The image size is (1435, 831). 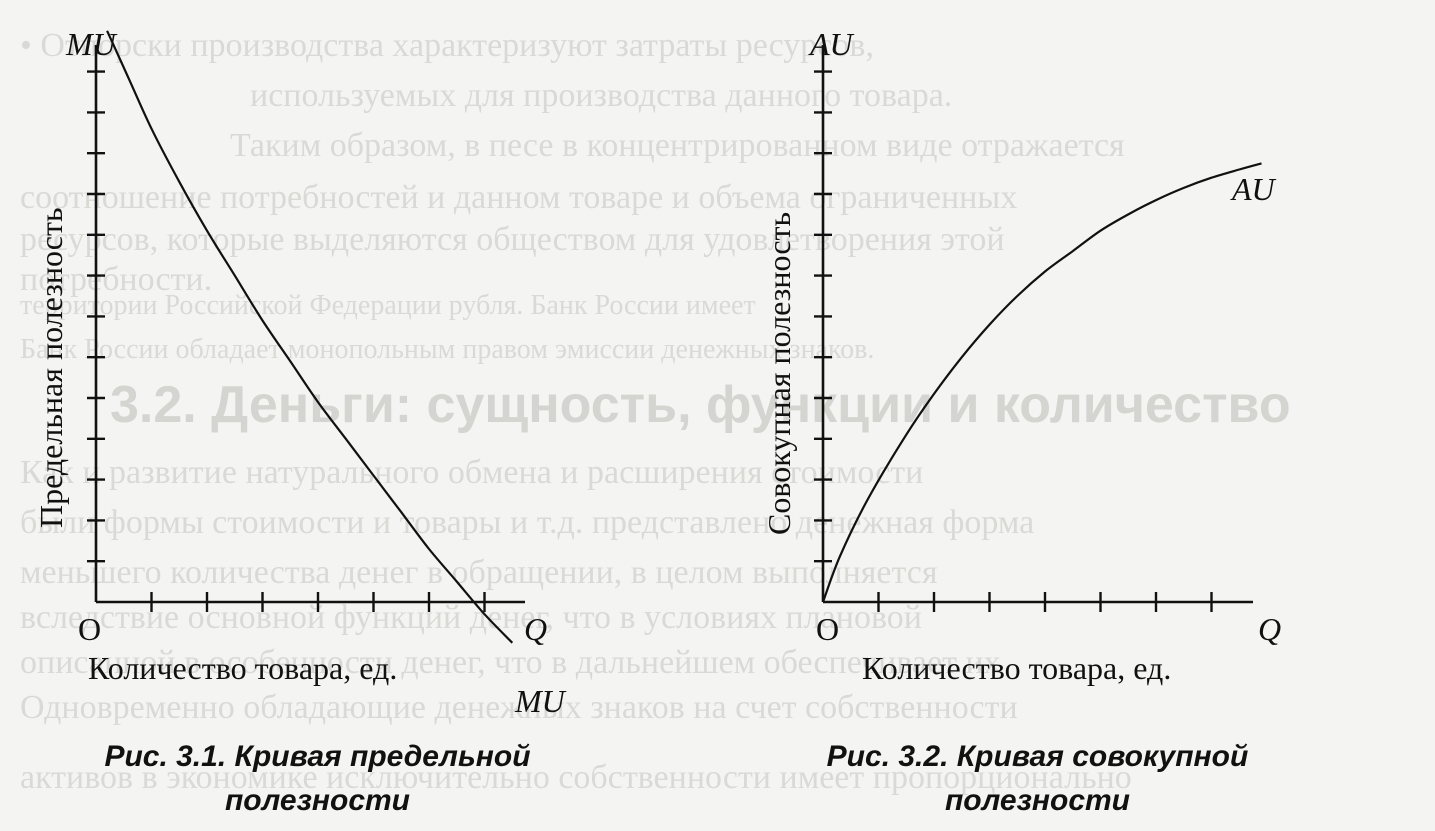 I want to click on curve-label: AU, so click(x=1253, y=189).